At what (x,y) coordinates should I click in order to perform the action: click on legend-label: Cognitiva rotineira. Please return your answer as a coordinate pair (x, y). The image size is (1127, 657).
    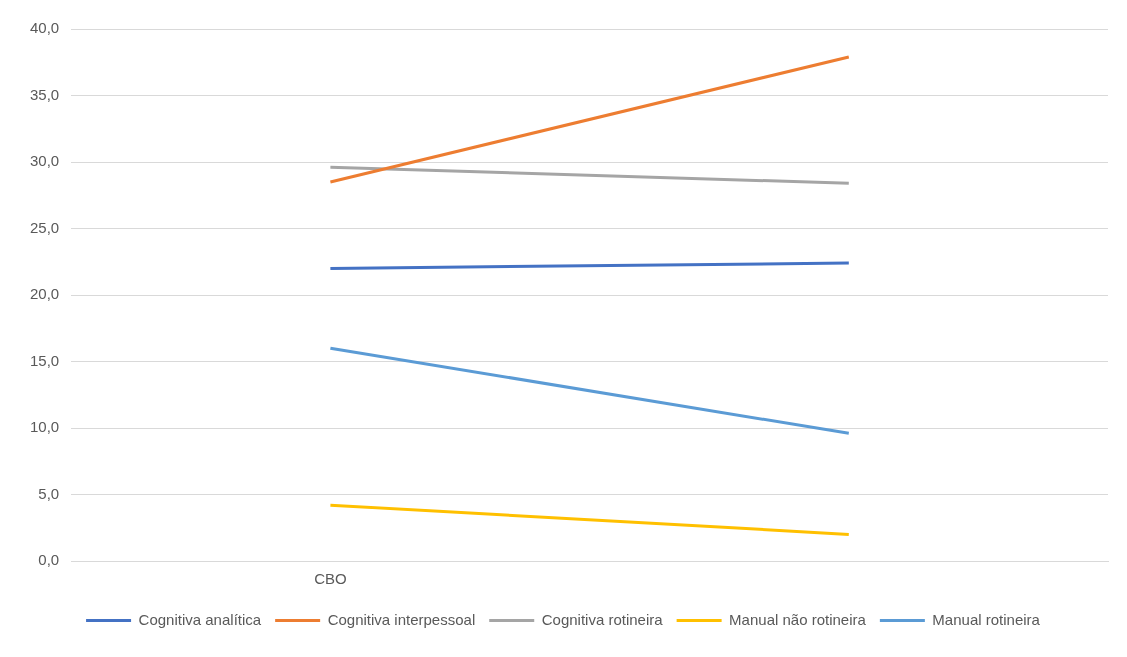
    Looking at the image, I should click on (602, 619).